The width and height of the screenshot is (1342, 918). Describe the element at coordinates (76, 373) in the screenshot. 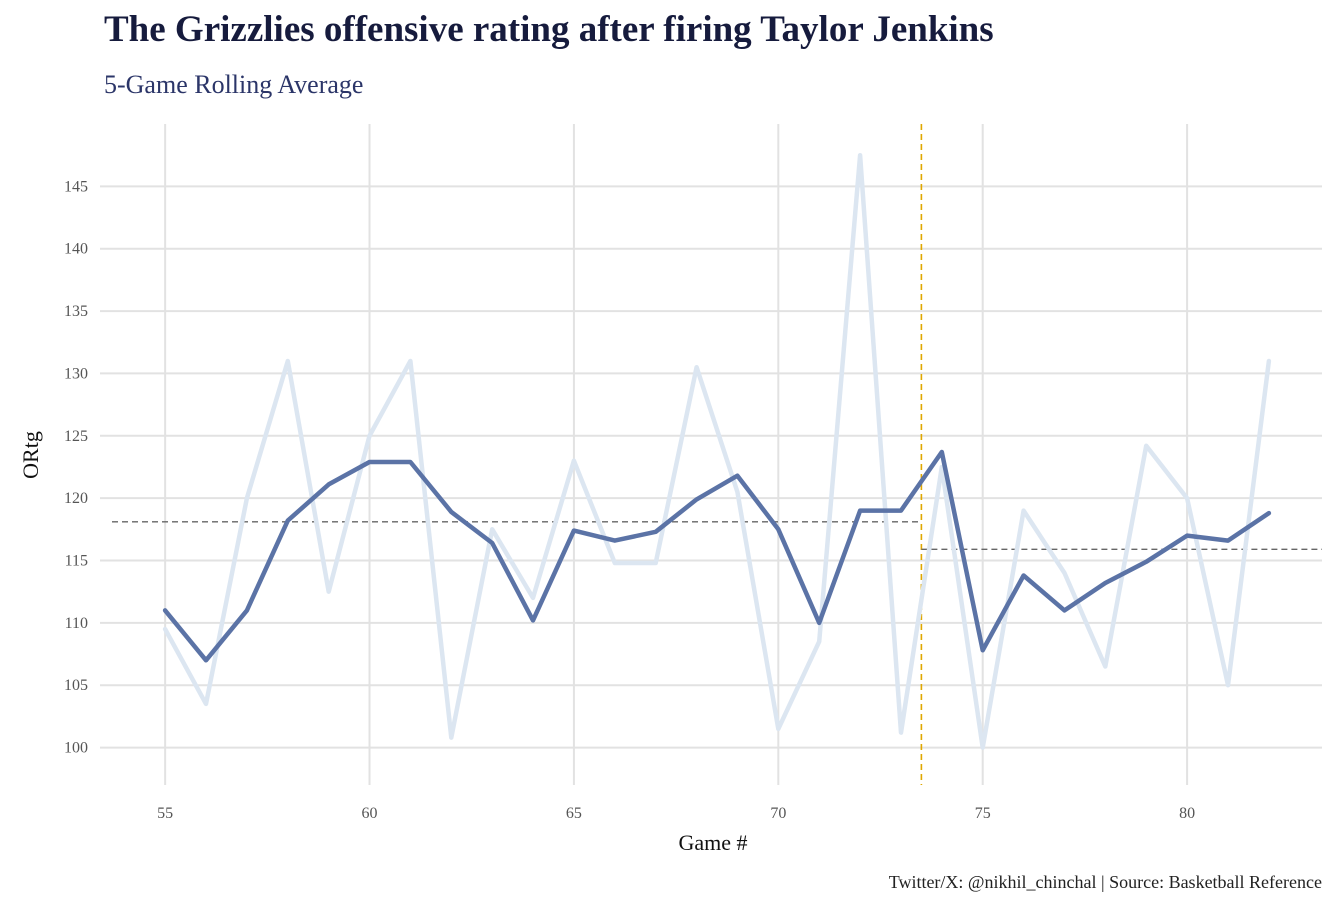

I see `y-tick-label: 130` at that location.